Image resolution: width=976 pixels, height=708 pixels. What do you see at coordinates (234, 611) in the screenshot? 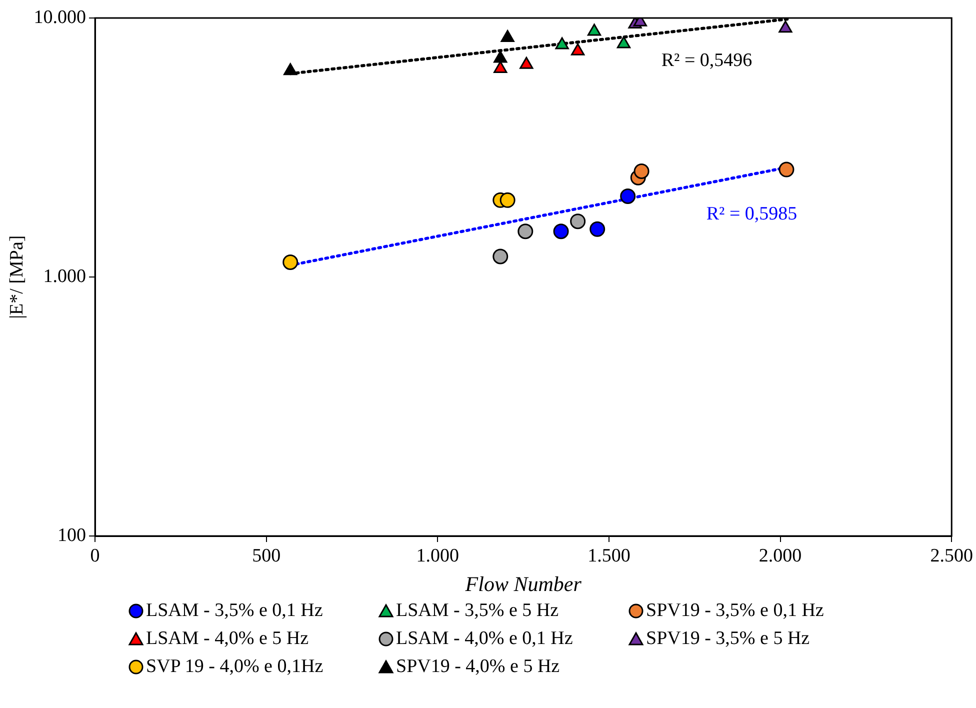
I see `legend-label: LSAM - 3,5% e 0,1 Hz` at bounding box center [234, 611].